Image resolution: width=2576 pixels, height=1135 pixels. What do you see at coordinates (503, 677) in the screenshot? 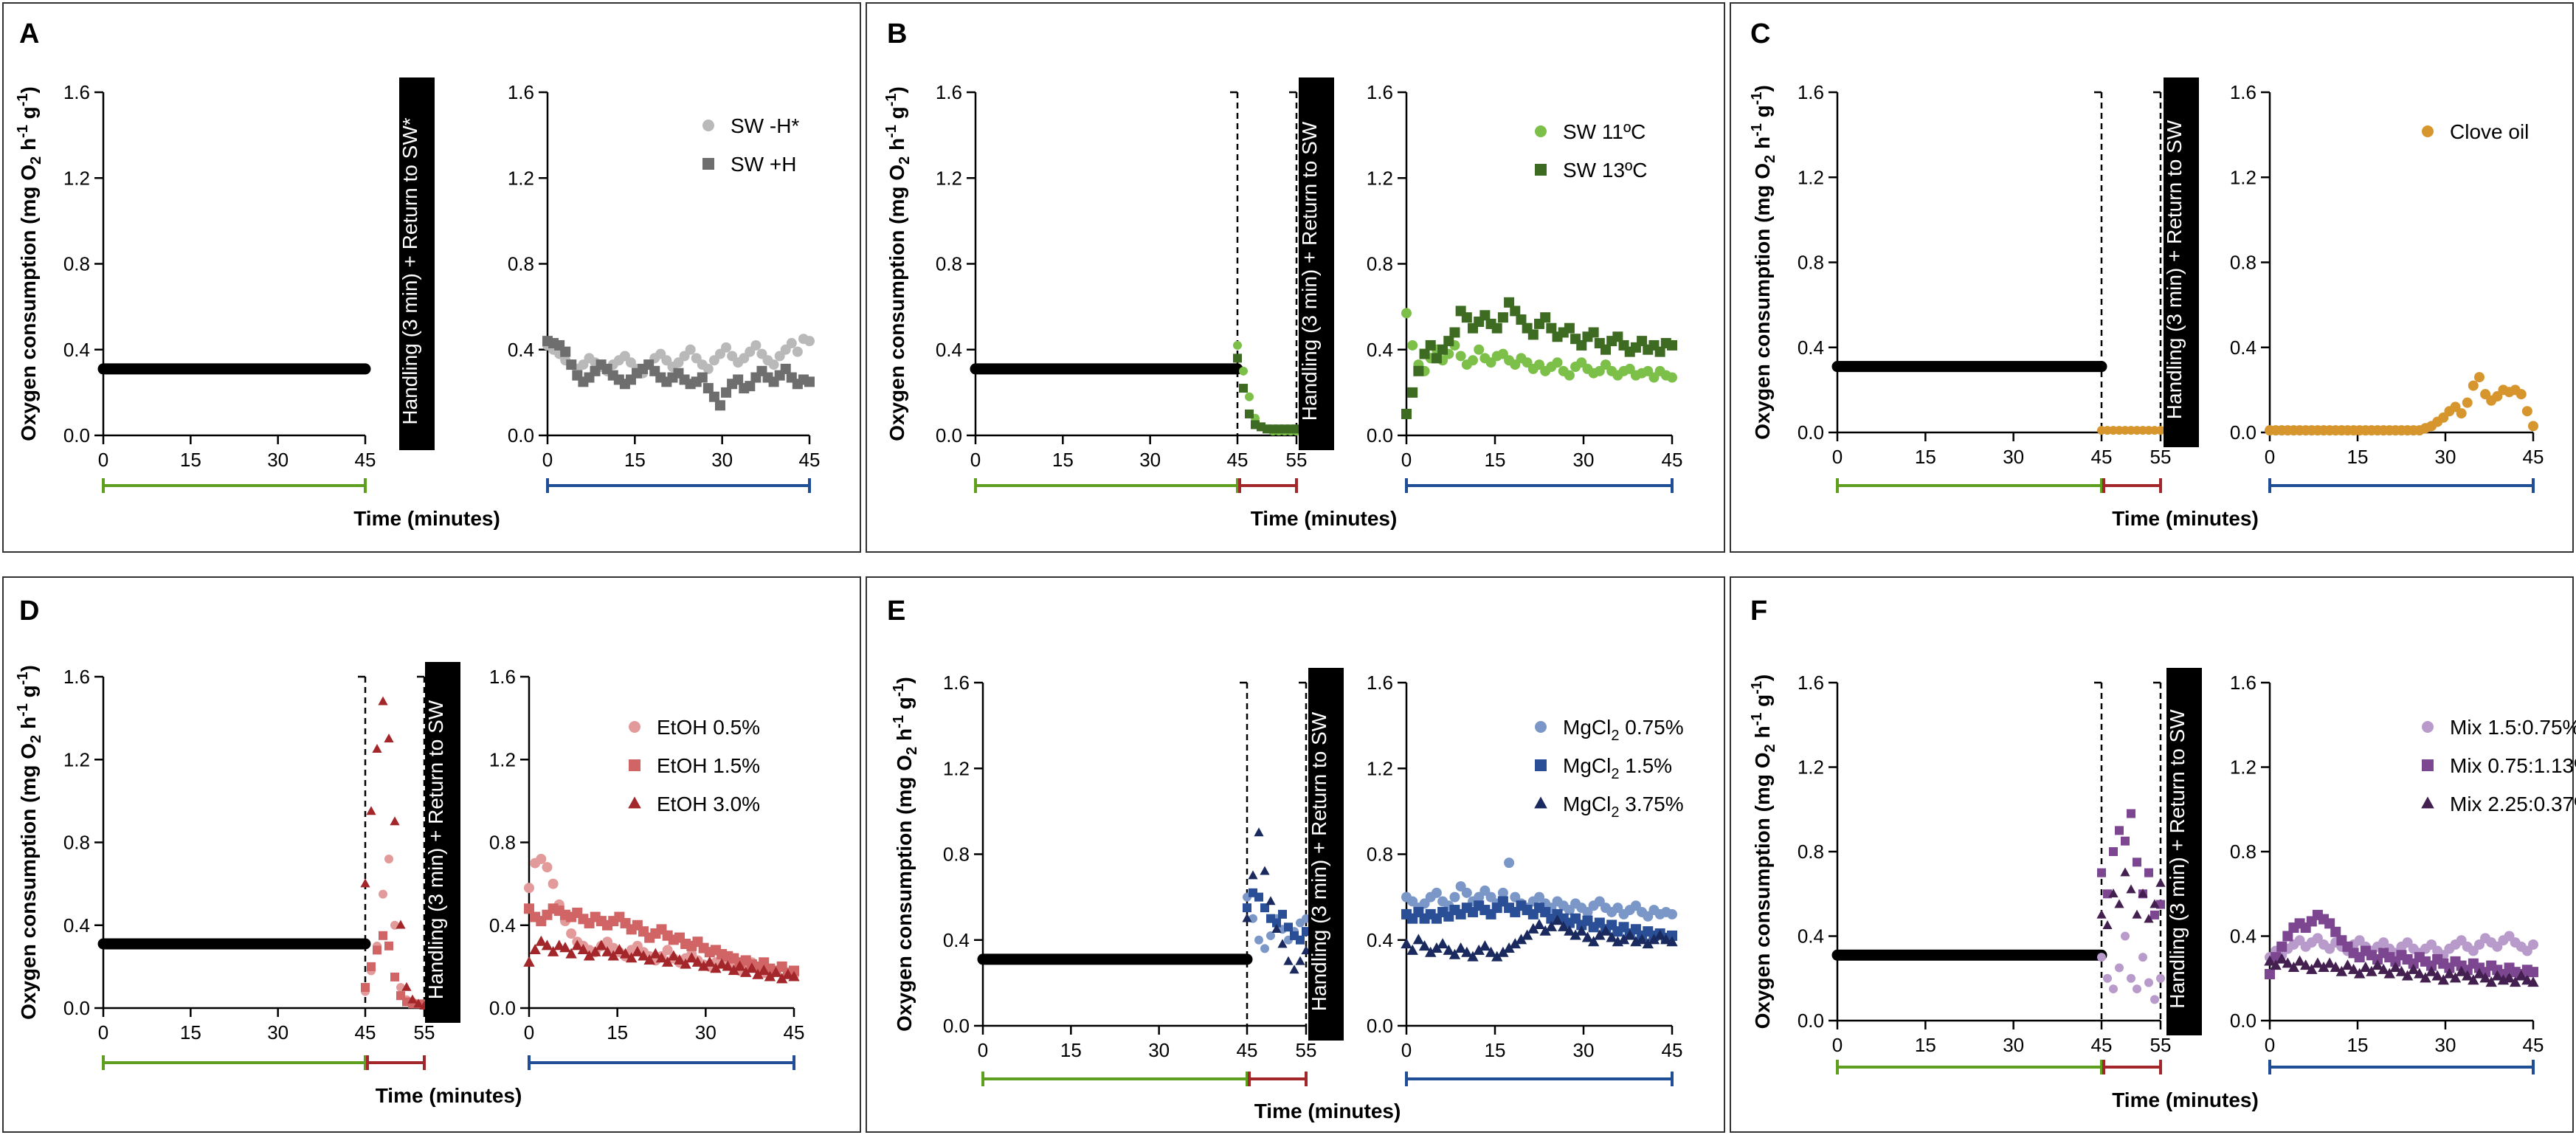
I see `recovery-y-tick-label: 1.6` at bounding box center [503, 677].